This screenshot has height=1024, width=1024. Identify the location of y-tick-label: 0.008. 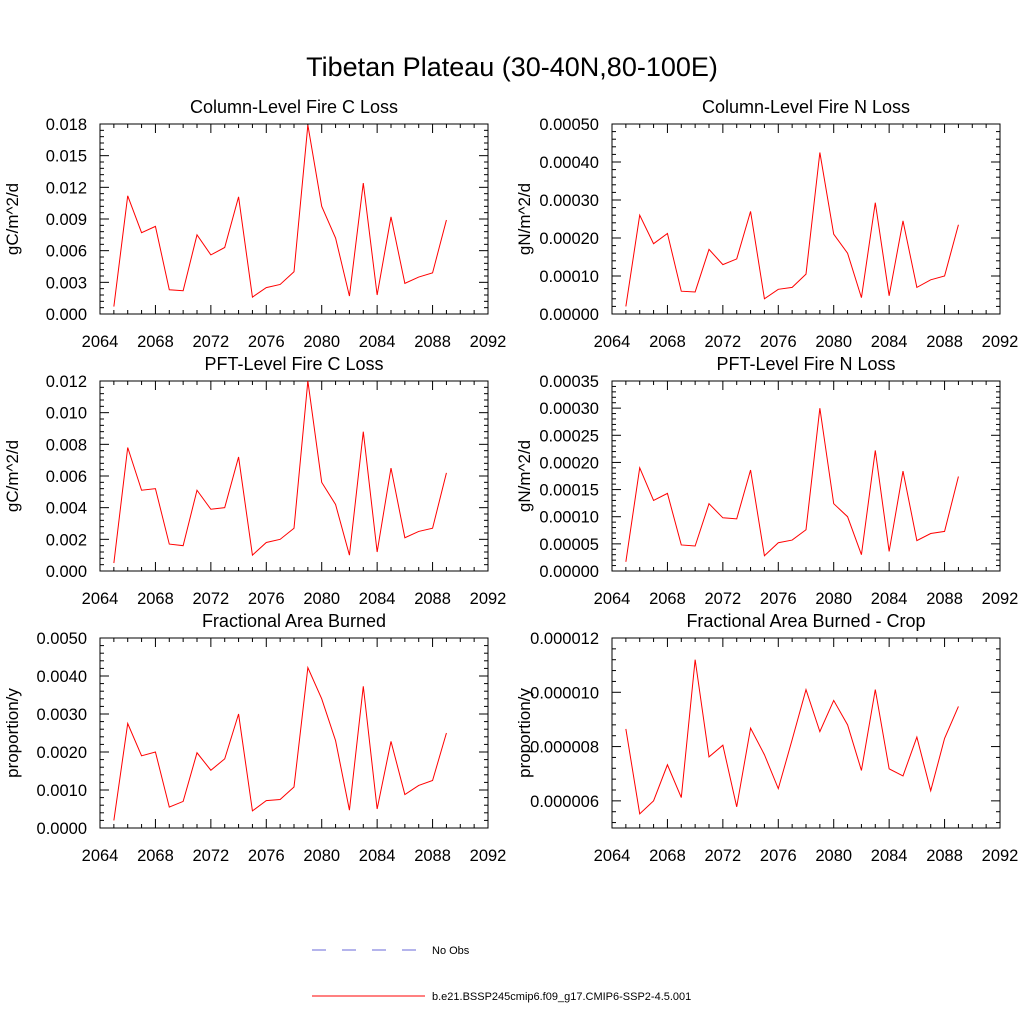
(66, 445).